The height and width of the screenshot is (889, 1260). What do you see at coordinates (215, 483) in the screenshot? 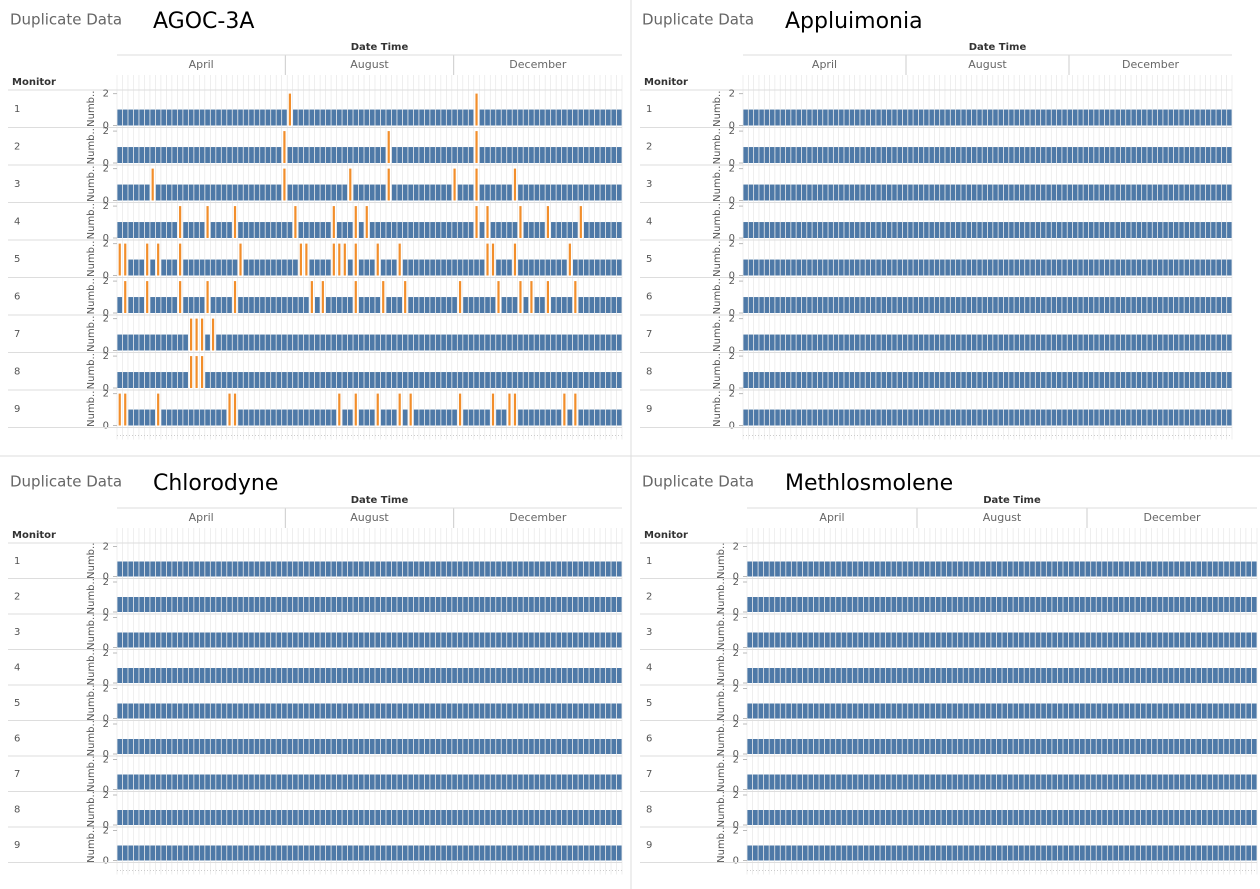
I see `panel-subtitle: Chlorodyne` at bounding box center [215, 483].